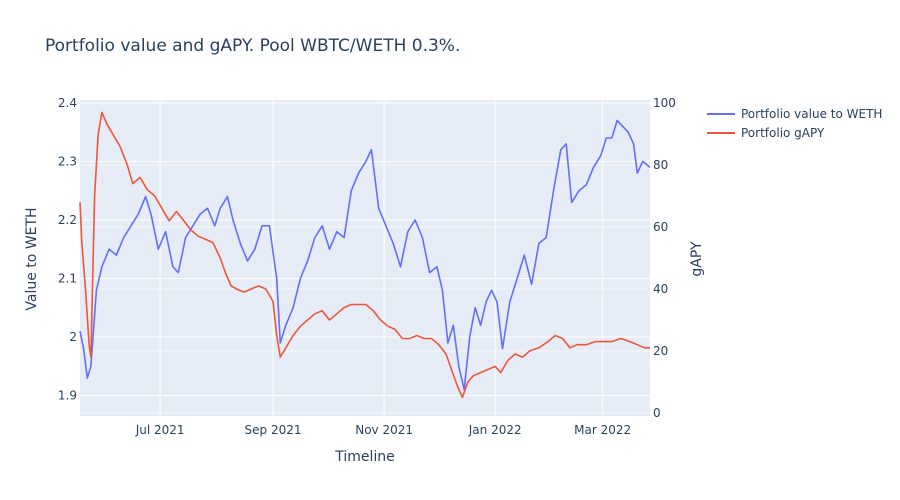 This screenshot has height=500, width=900. I want to click on x-axis-title: Timeline, so click(364, 457).